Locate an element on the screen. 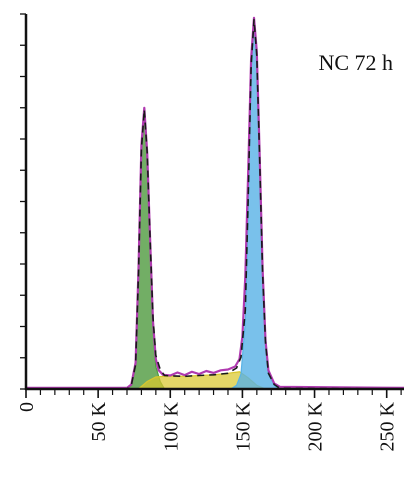  x-tick-label: 250 K is located at coordinates (388, 426).